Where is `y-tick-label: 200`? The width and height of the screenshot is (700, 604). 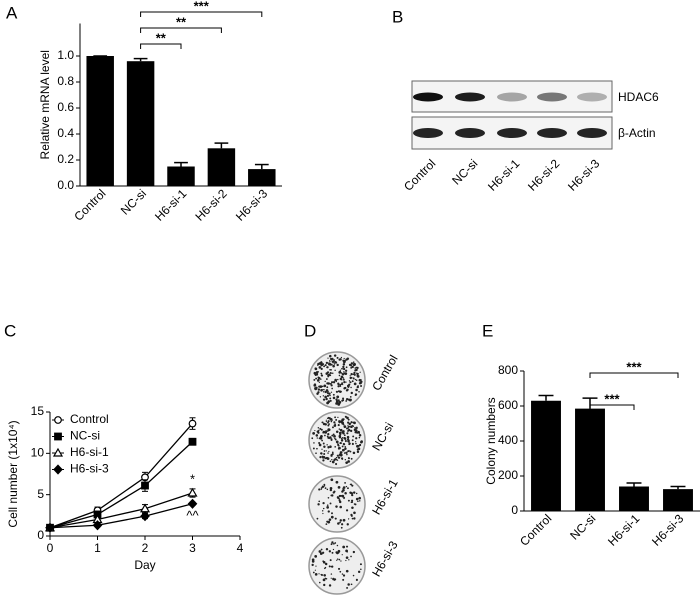 y-tick-label: 200 is located at coordinates (508, 475).